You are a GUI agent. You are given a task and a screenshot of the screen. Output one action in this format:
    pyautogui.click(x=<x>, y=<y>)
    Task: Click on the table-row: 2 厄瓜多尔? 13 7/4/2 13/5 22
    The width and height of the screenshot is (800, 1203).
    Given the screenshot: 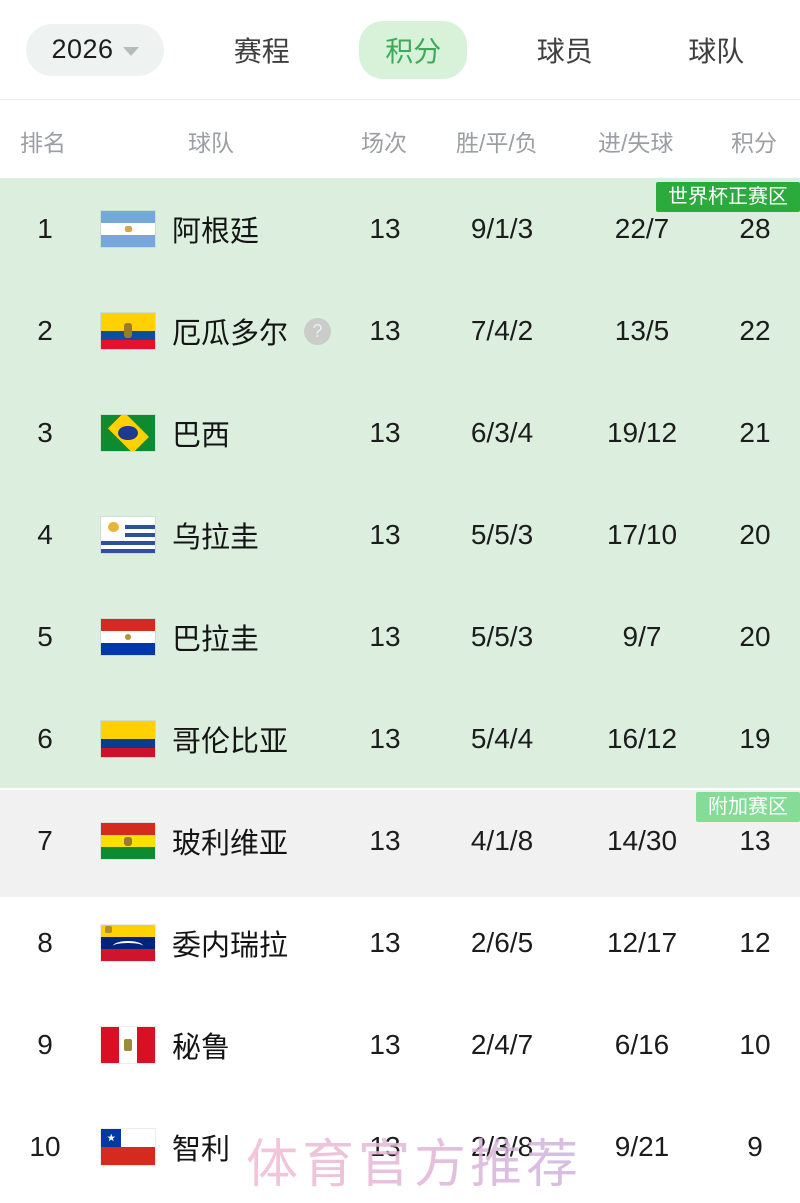 What is the action you would take?
    pyautogui.click(x=400, y=331)
    